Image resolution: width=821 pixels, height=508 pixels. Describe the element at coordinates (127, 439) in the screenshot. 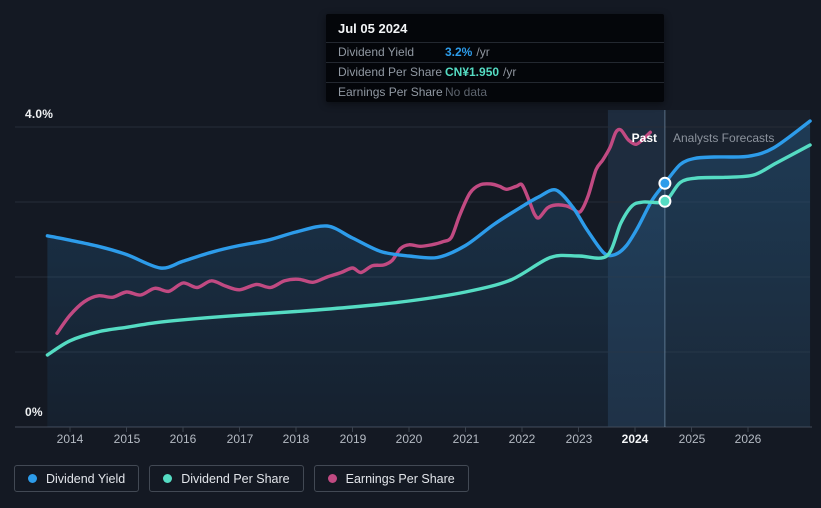

I see `year-label-2015: 2015` at that location.